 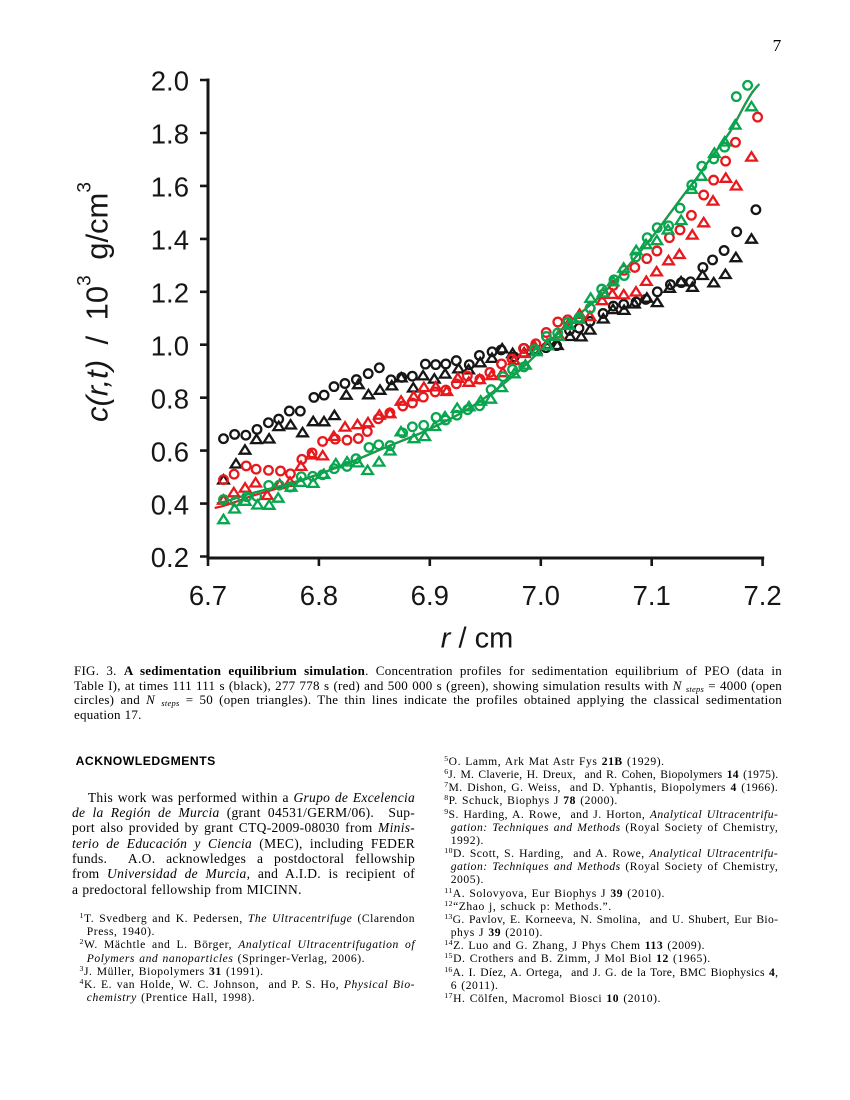 I want to click on svg-text: r / cm, so click(x=477, y=639).